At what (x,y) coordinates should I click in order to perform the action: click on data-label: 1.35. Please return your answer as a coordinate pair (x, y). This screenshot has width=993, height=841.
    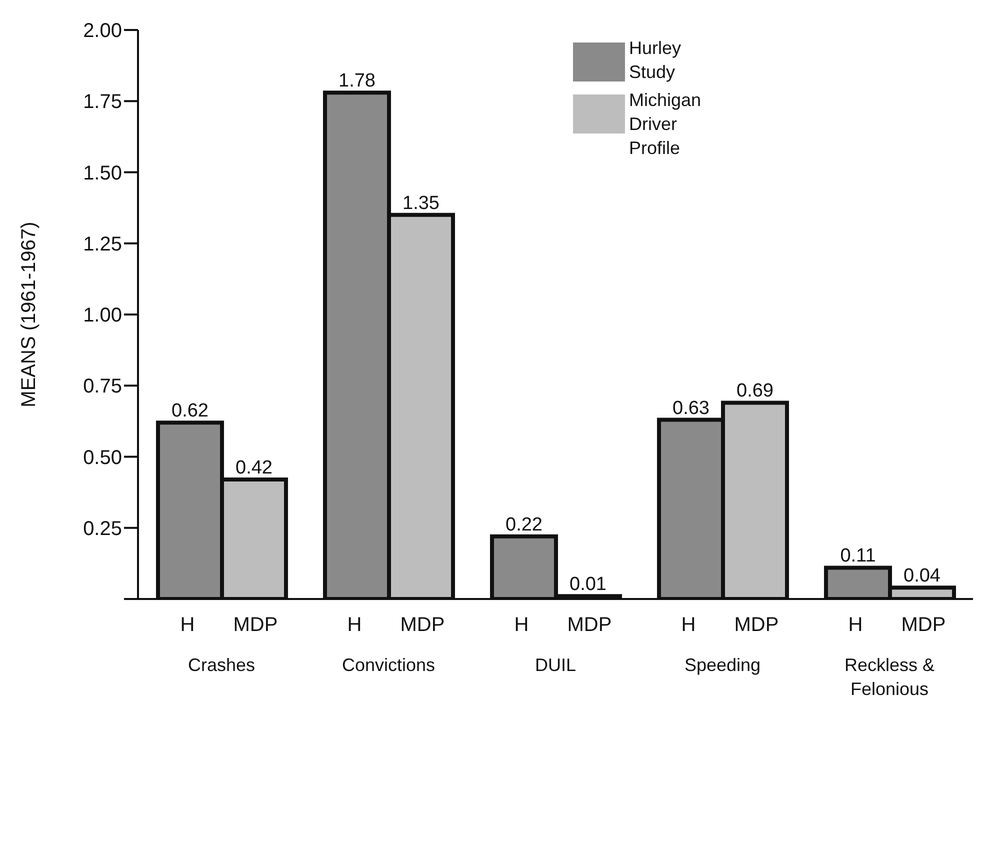
    Looking at the image, I should click on (421, 203).